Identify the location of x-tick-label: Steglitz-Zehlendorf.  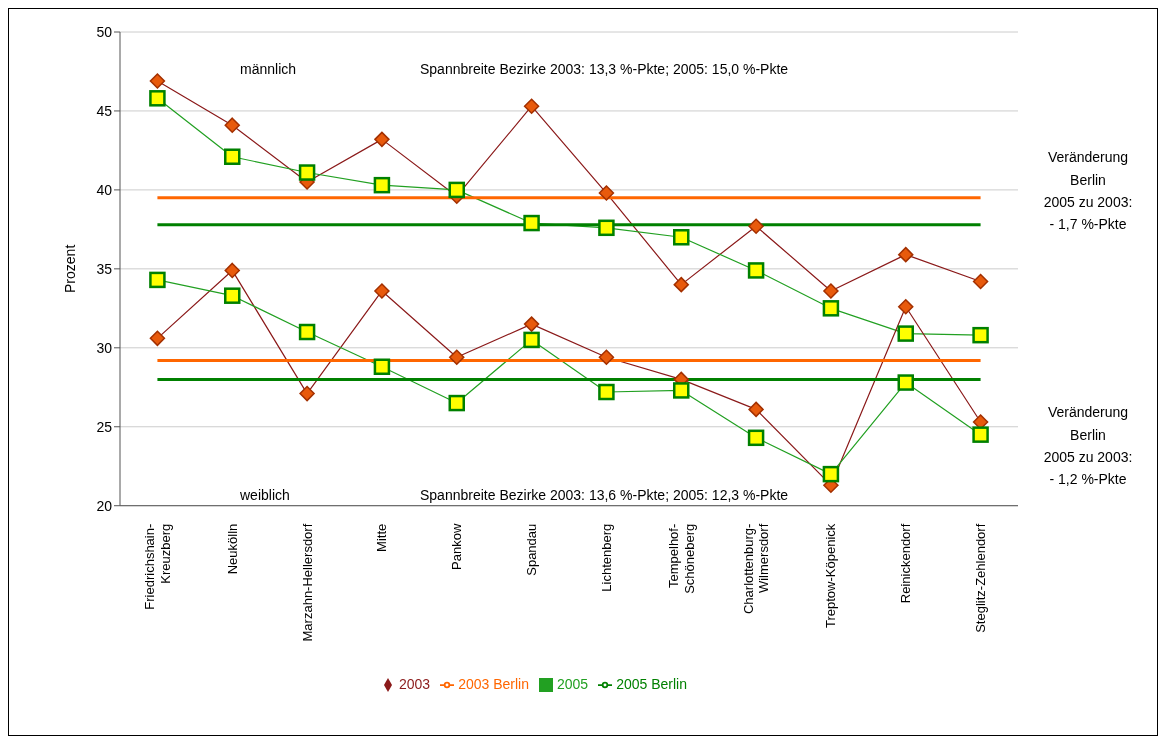
(981, 578).